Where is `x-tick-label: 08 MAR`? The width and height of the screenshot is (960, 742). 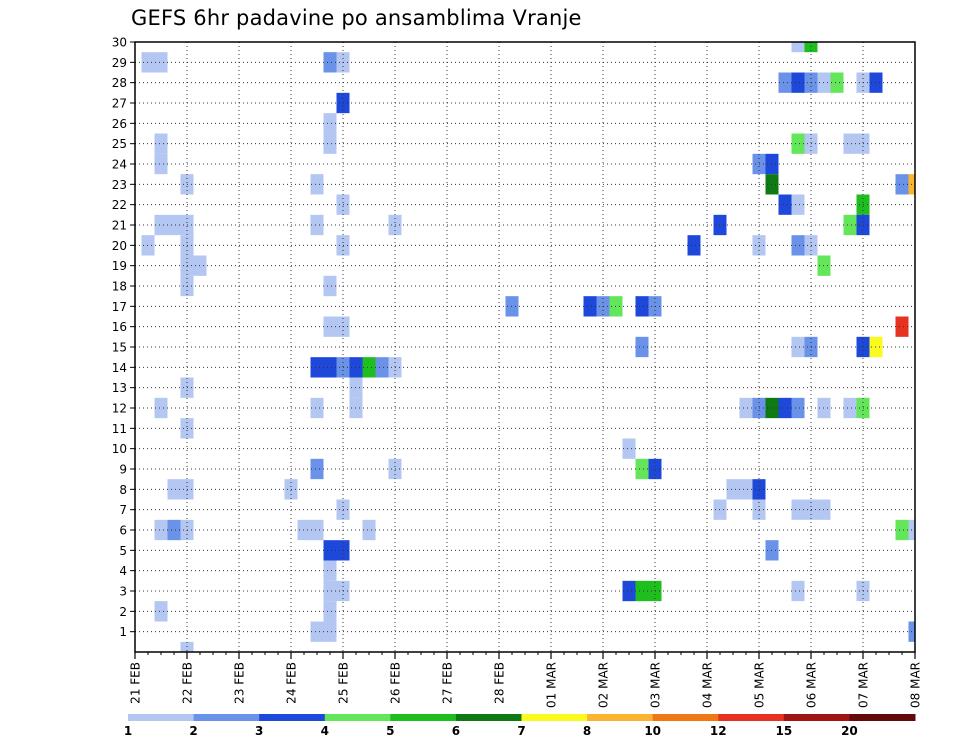 x-tick-label: 08 MAR is located at coordinates (916, 685).